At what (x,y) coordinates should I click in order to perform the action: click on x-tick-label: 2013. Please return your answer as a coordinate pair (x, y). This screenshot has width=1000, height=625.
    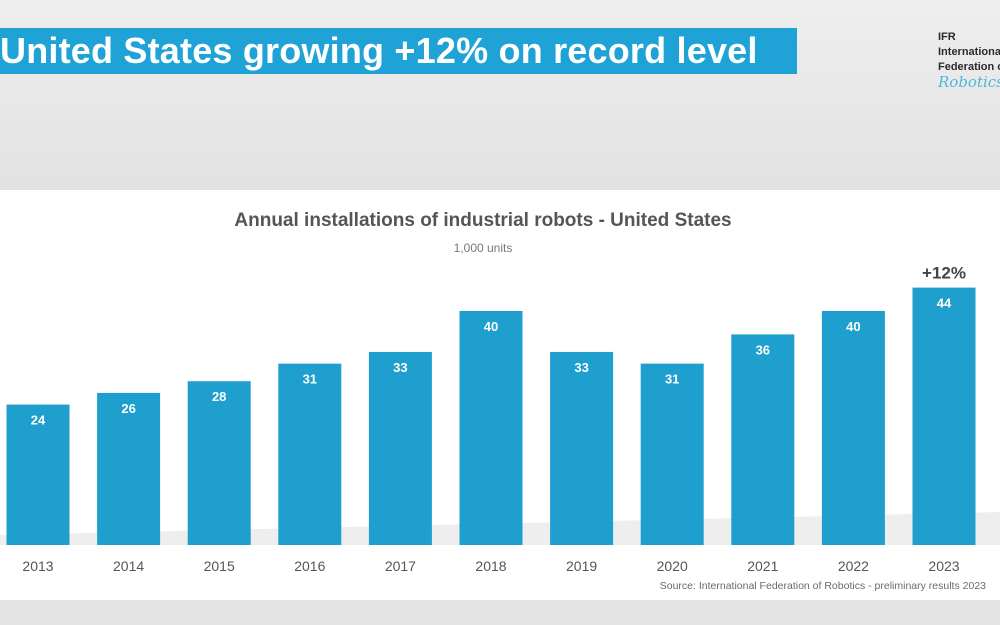
    Looking at the image, I should click on (37, 566).